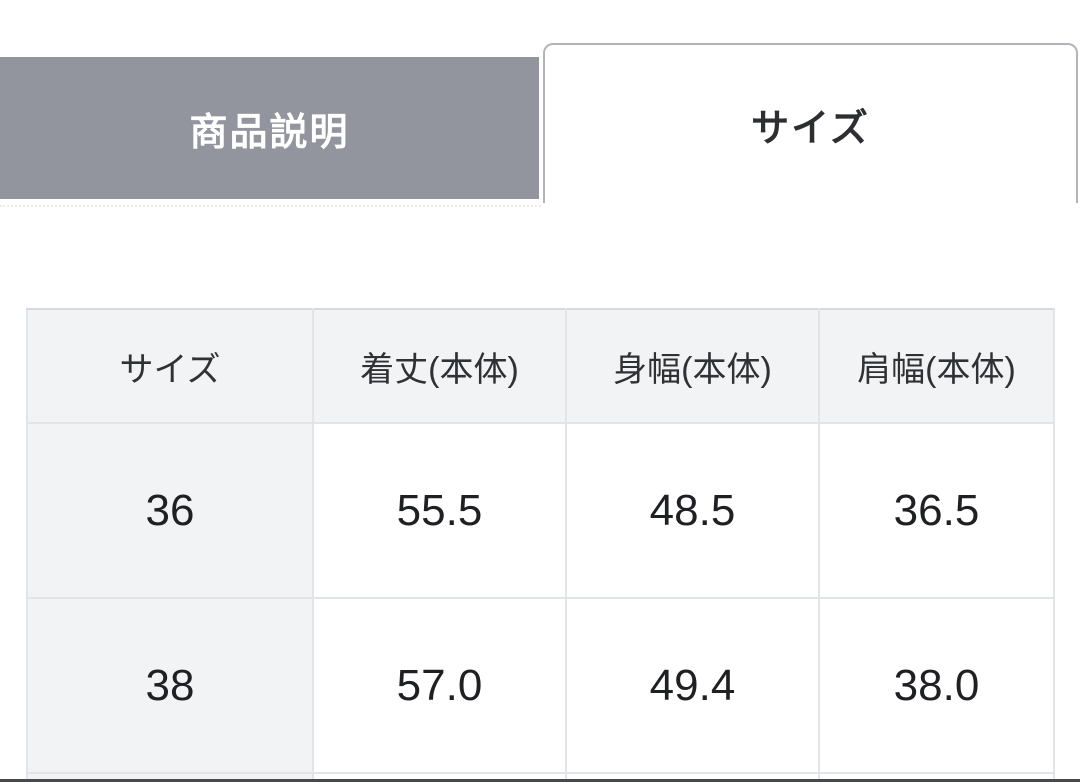 This screenshot has height=782, width=1080. What do you see at coordinates (170, 685) in the screenshot?
I see `size-cell: 38` at bounding box center [170, 685].